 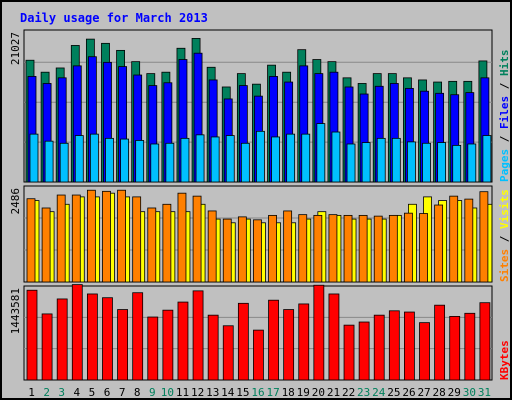 I want to click on day-label: 14, so click(x=228, y=392).